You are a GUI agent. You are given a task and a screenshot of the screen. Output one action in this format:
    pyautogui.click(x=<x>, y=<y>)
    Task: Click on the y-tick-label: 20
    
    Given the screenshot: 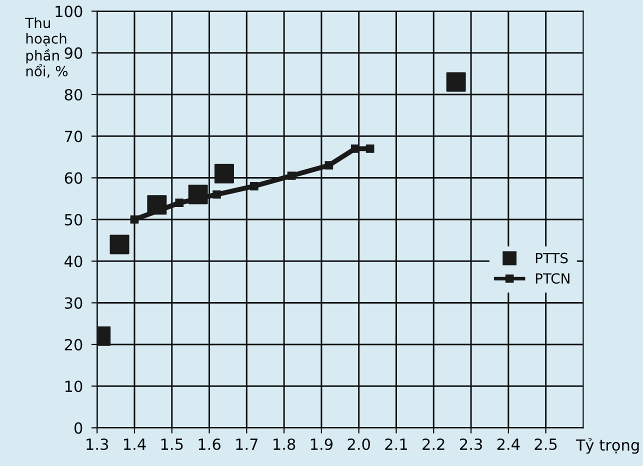 What is the action you would take?
    pyautogui.click(x=73, y=344)
    